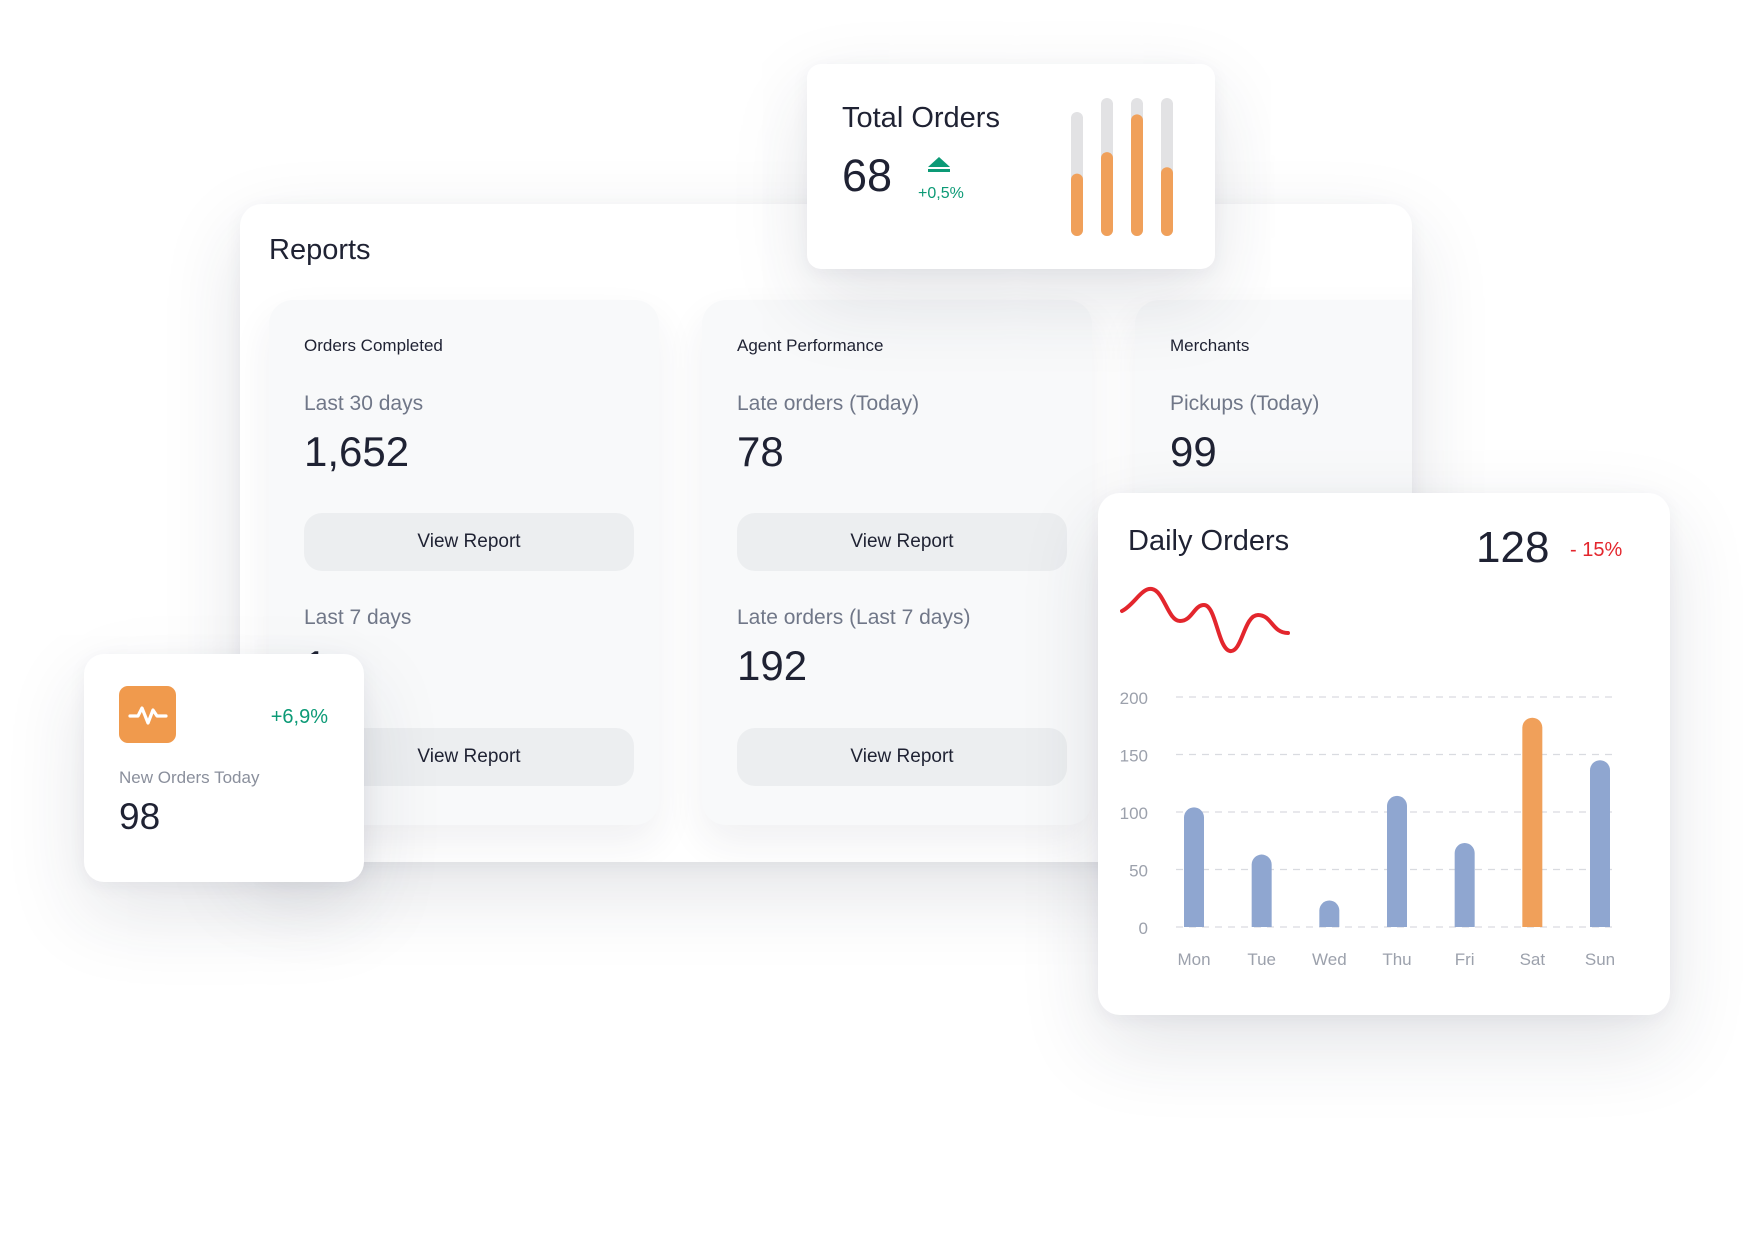 The height and width of the screenshot is (1256, 1748). Describe the element at coordinates (1532, 822) in the screenshot. I see `bar-sat` at that location.